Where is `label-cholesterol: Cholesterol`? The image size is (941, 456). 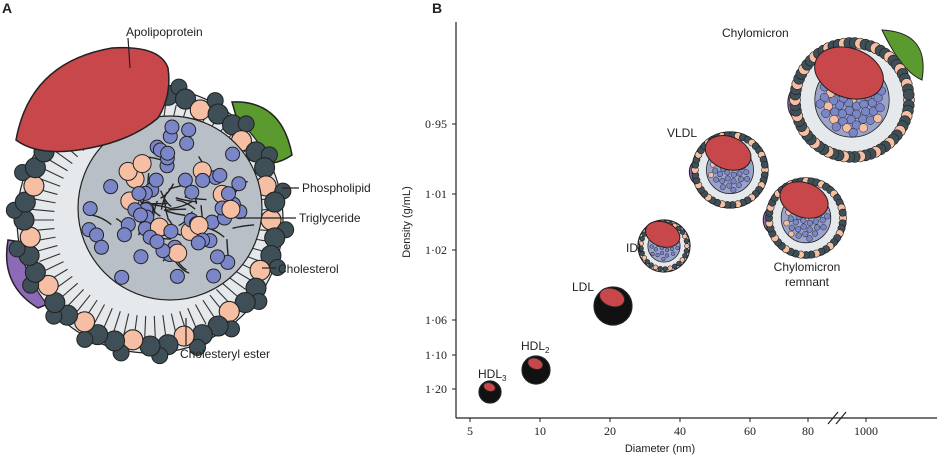 label-cholesterol: Cholesterol is located at coordinates (308, 269).